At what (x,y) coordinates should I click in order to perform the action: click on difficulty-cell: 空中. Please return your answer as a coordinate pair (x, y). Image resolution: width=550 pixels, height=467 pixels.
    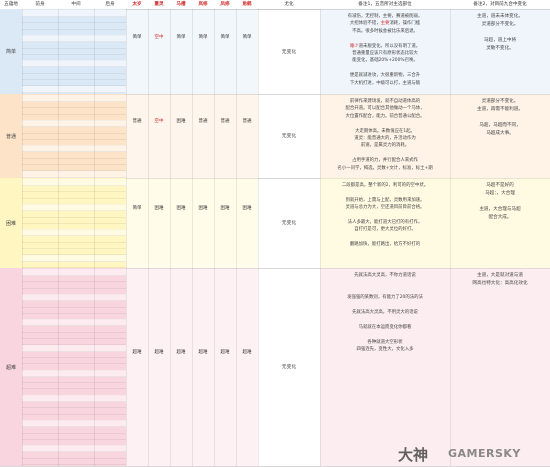
    Looking at the image, I should click on (159, 121).